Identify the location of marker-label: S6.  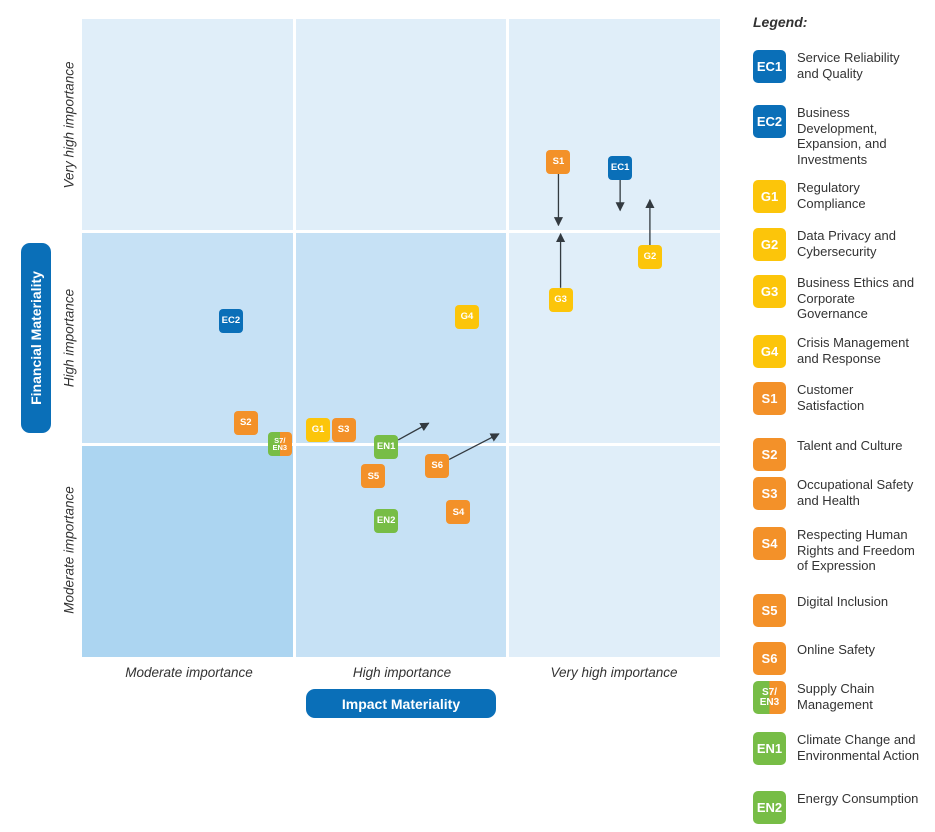
(437, 465).